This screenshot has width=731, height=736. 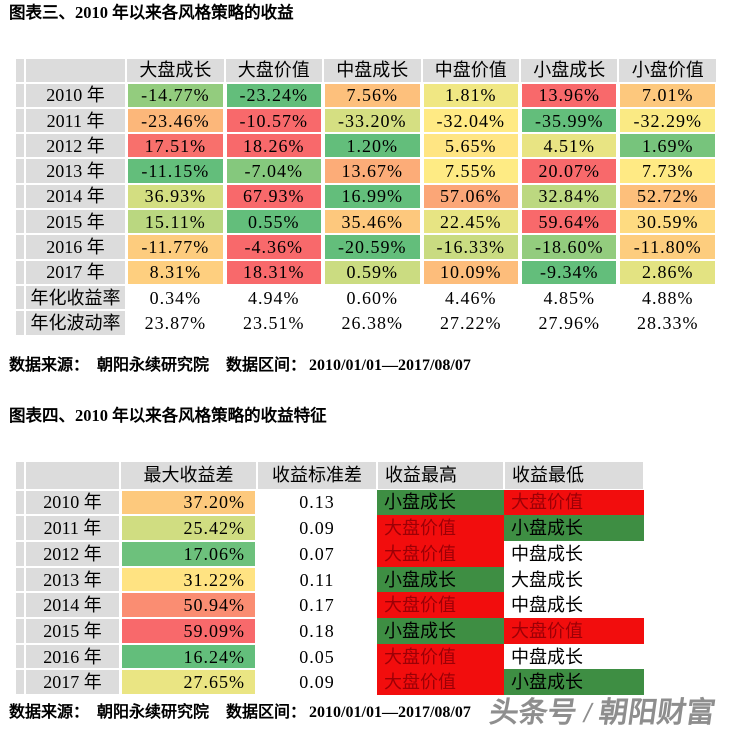 What do you see at coordinates (569, 297) in the screenshot?
I see `heatmap-cell: 4.85%` at bounding box center [569, 297].